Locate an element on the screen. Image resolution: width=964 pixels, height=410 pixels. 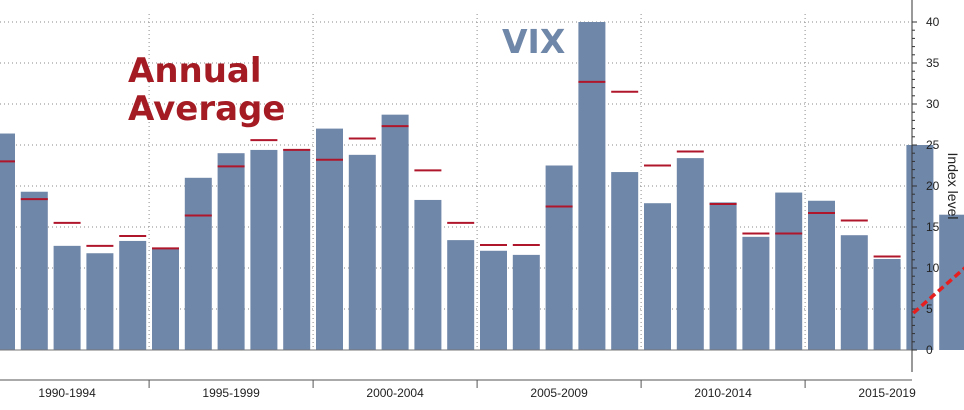
x-tick-label: 2005-2009 is located at coordinates (559, 393).